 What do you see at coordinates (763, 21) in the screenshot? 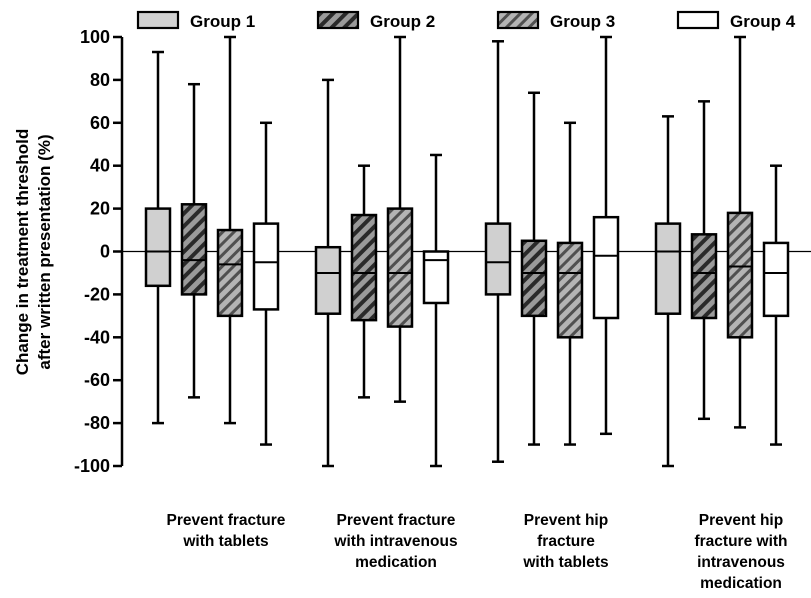
I see `legend-label: Group 4` at bounding box center [763, 21].